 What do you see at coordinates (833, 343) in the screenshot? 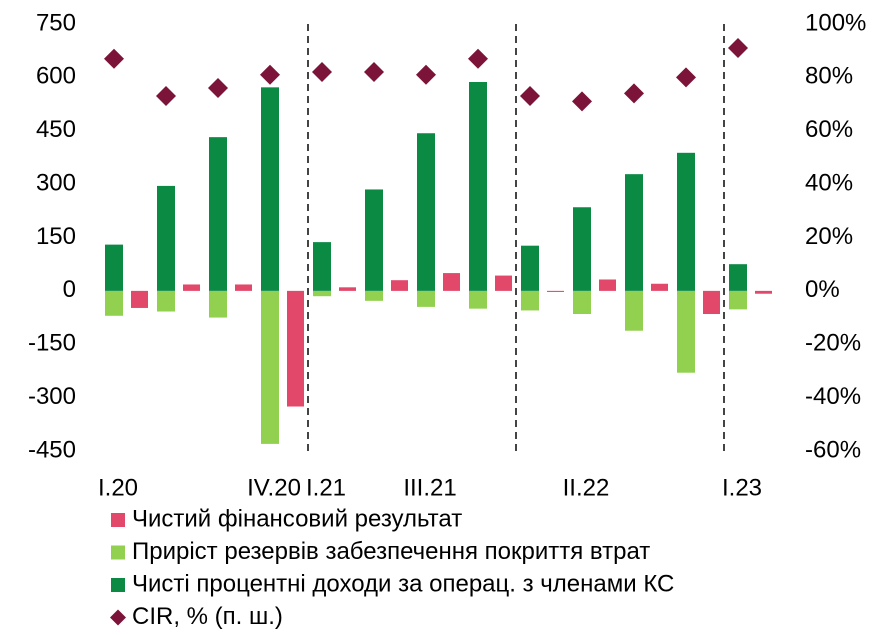
I see `y2-tick-label: -20%` at bounding box center [833, 343].